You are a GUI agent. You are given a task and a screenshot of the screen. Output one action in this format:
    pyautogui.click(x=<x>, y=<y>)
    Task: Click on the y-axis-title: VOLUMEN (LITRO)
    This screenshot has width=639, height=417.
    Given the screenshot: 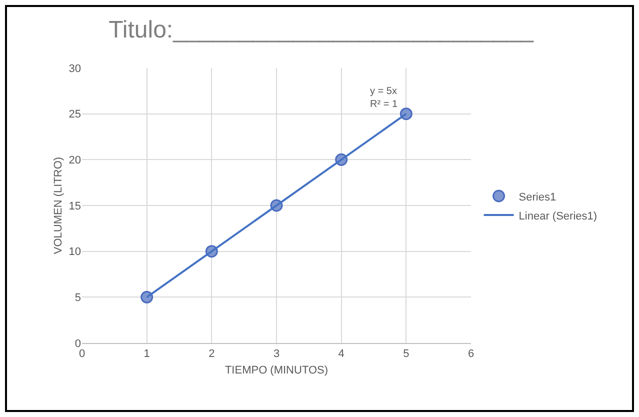 What is the action you would take?
    pyautogui.click(x=58, y=205)
    